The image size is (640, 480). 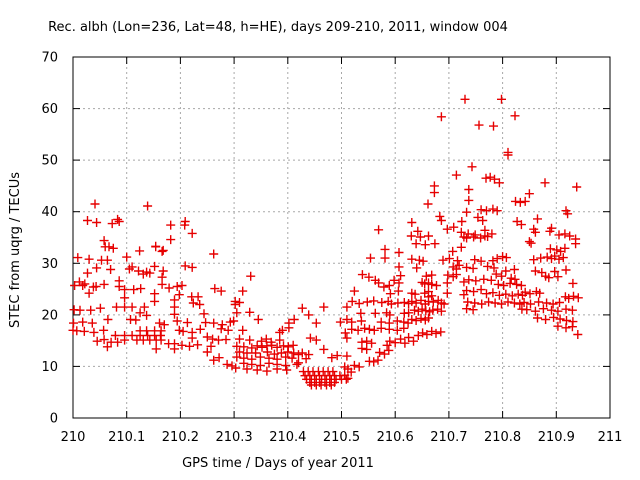 I want to click on x-tick-label: 210.1, so click(x=126, y=437).